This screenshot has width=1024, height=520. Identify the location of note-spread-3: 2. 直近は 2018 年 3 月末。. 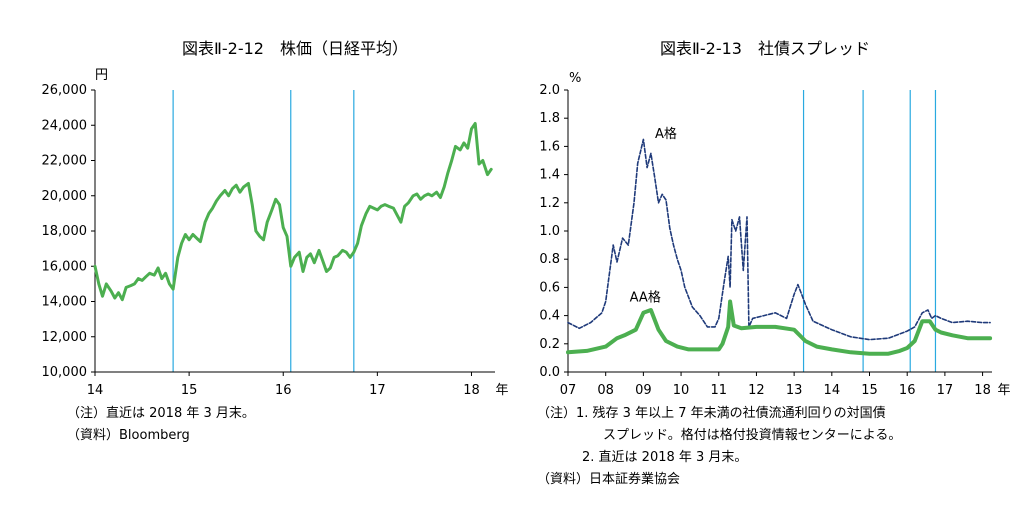
(665, 457).